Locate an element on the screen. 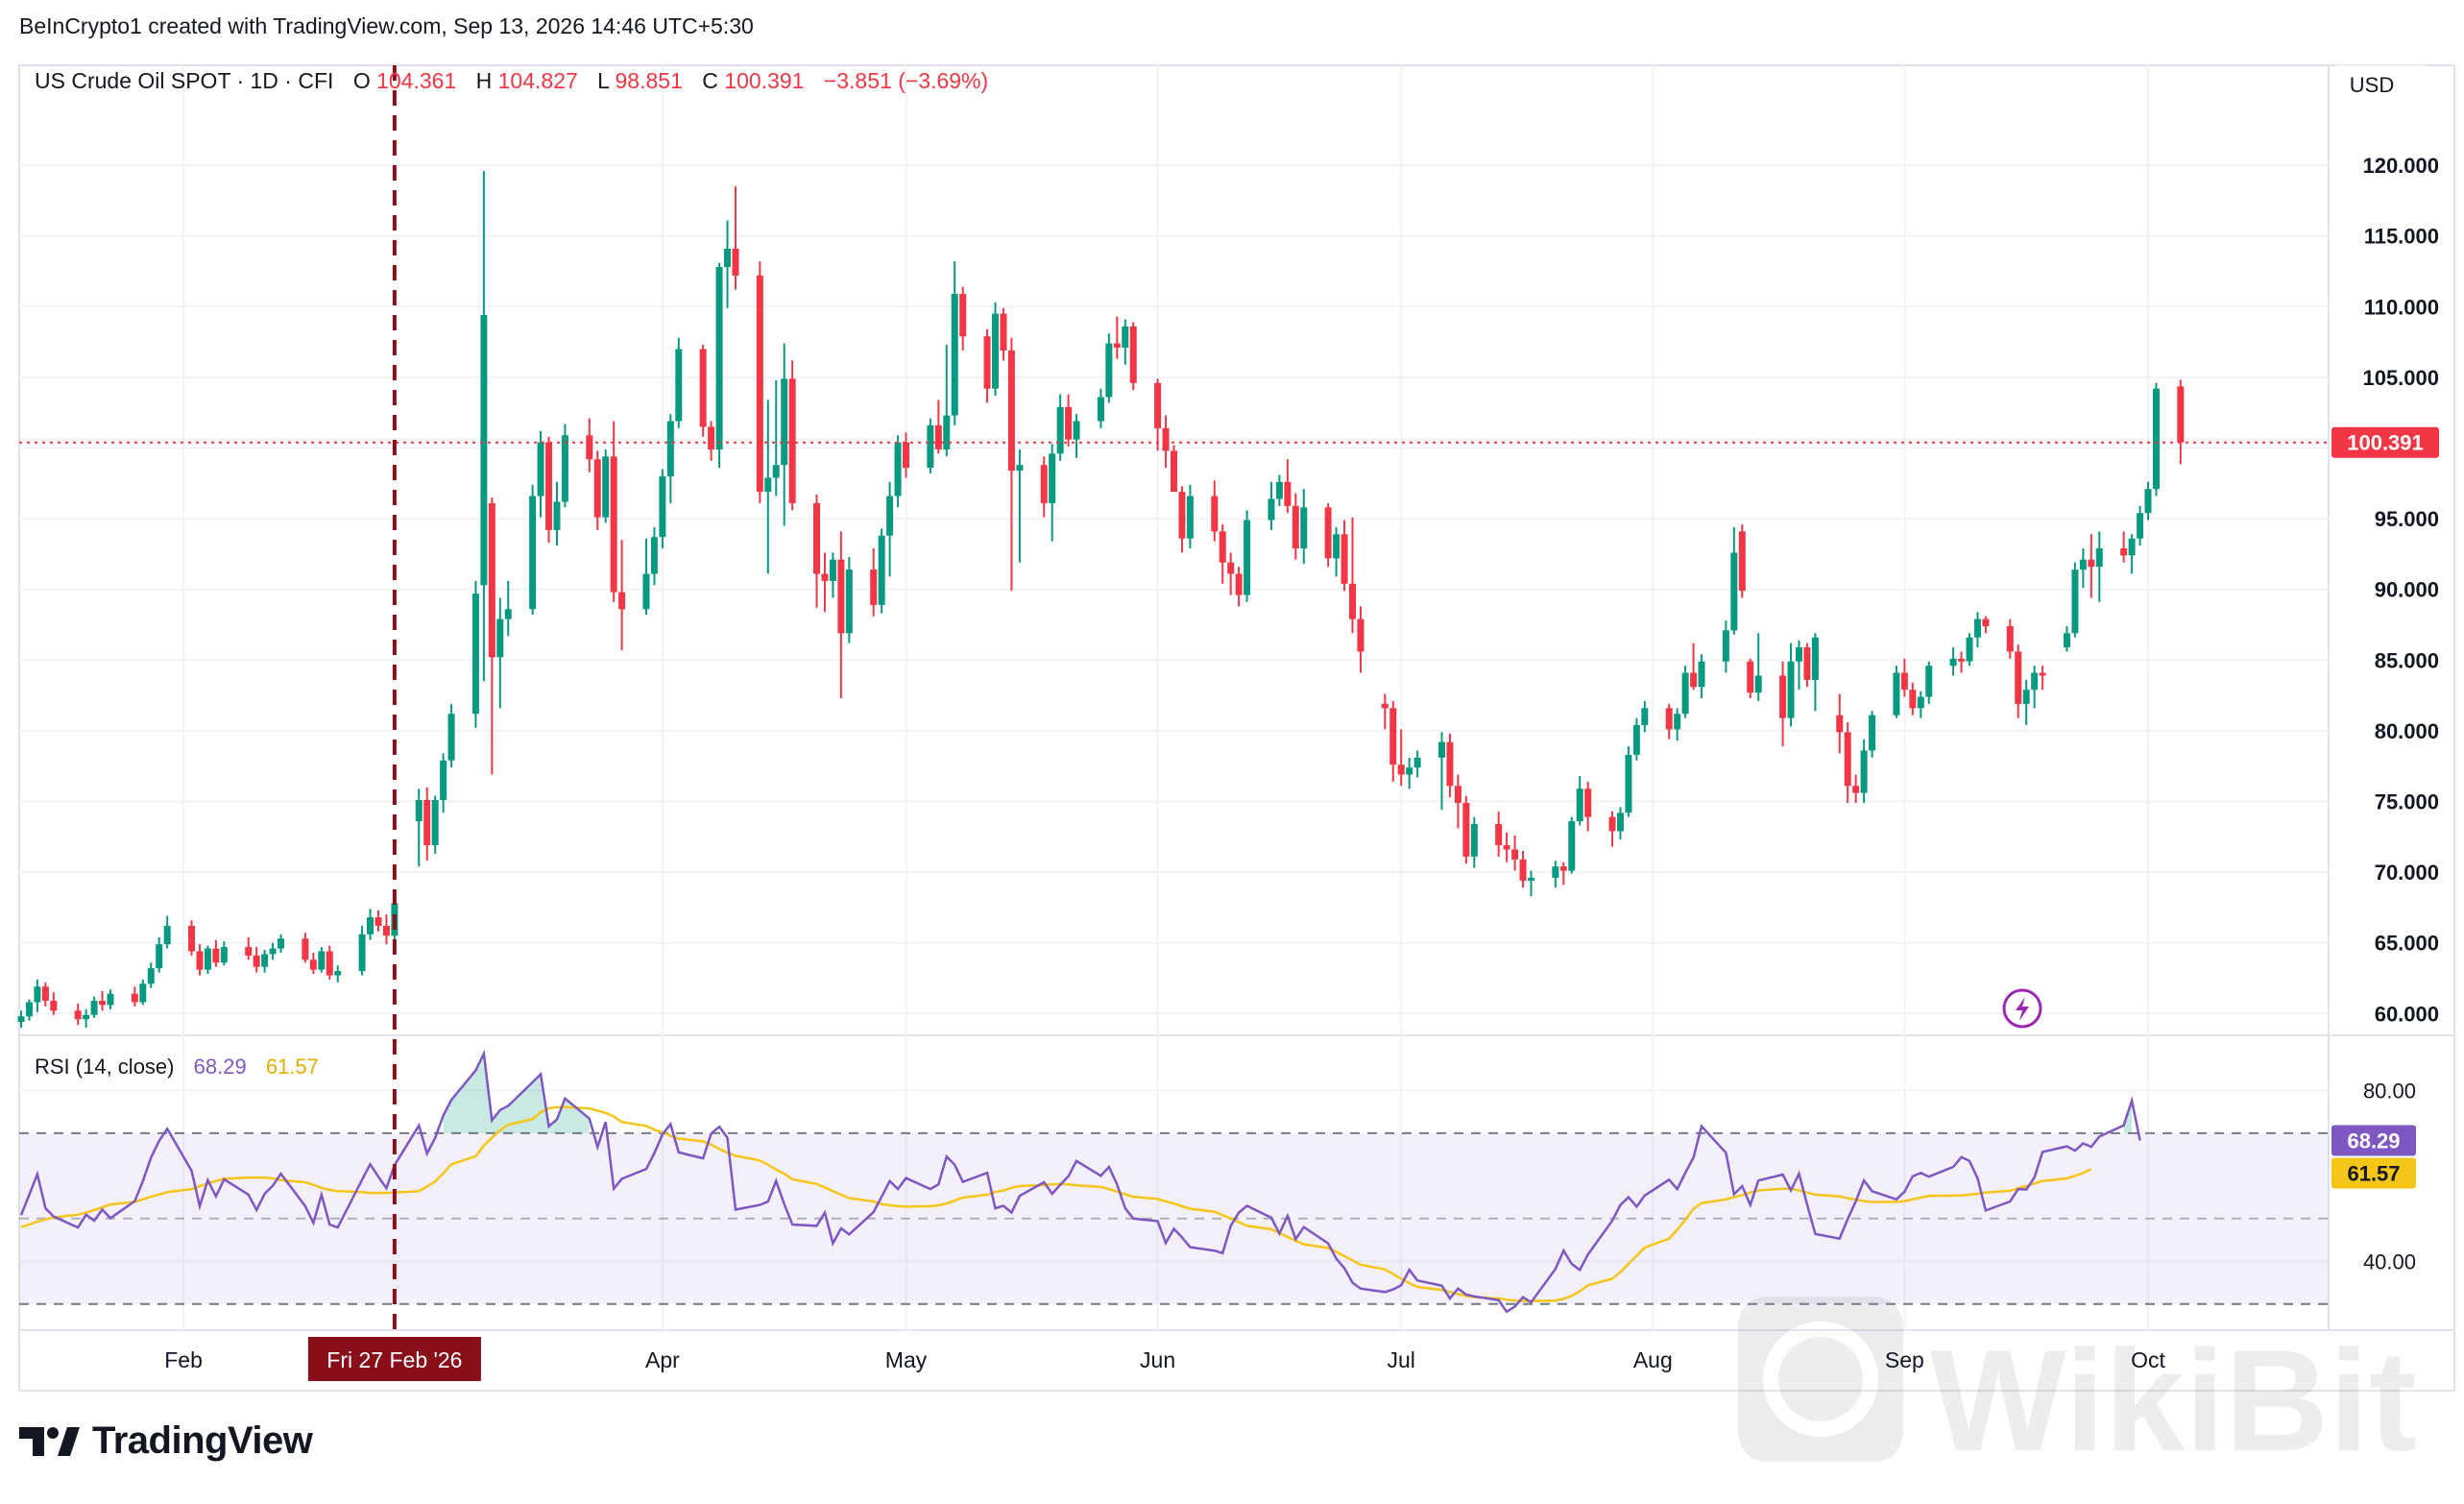 The image size is (2464, 1504). time-axis: Feb Apr May Jun Jul Aug Sep Oct is located at coordinates (1164, 1359).